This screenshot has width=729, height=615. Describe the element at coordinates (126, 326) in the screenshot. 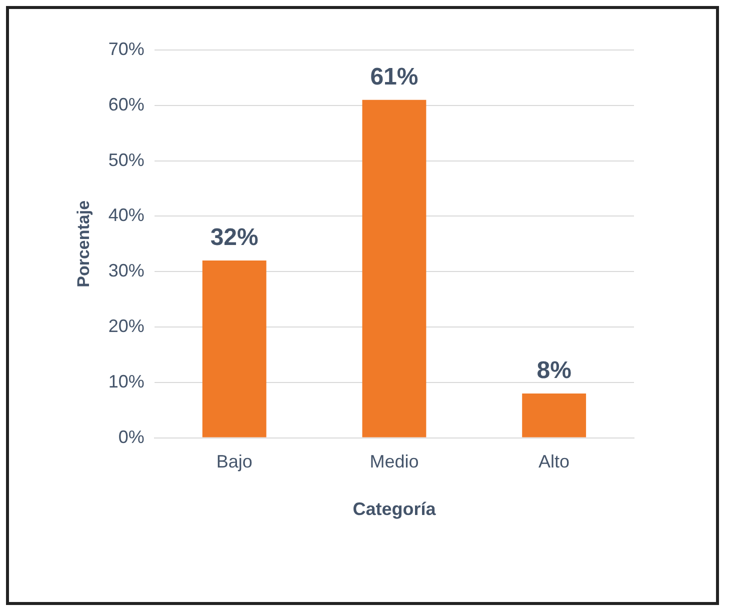

I see `y-tick-label: 20%` at that location.